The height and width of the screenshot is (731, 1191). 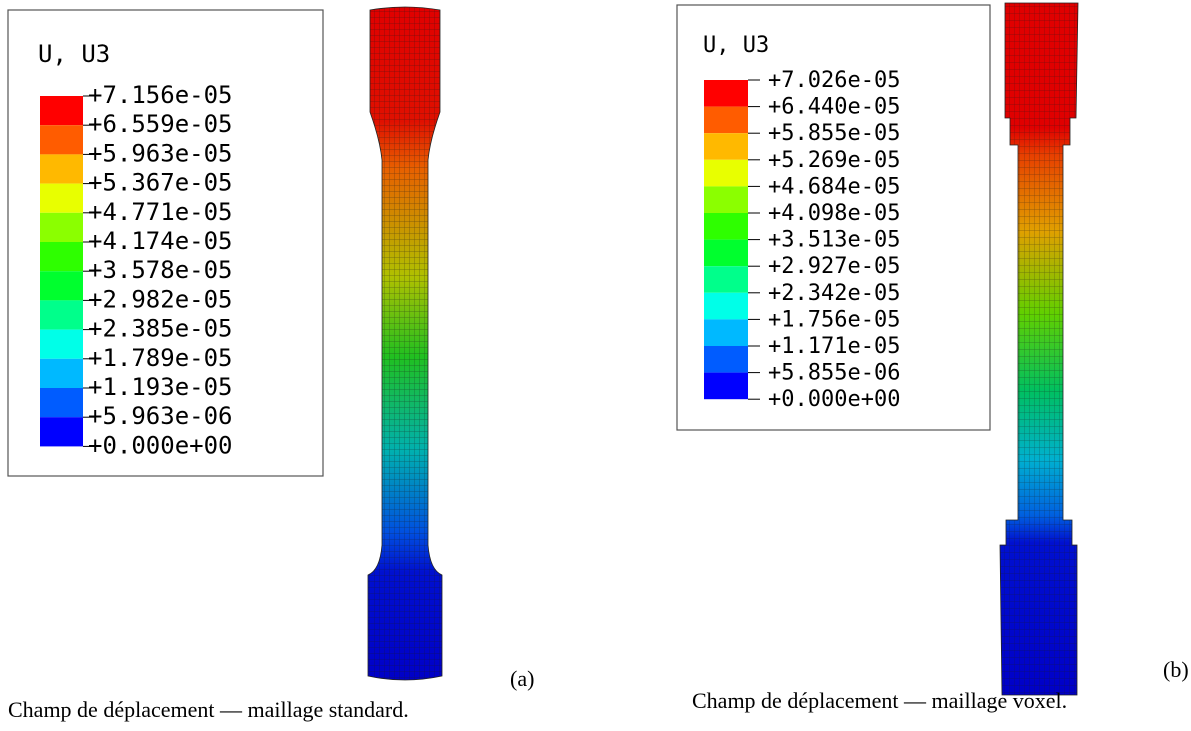 I want to click on panel-label: (b), so click(x=1176, y=669).